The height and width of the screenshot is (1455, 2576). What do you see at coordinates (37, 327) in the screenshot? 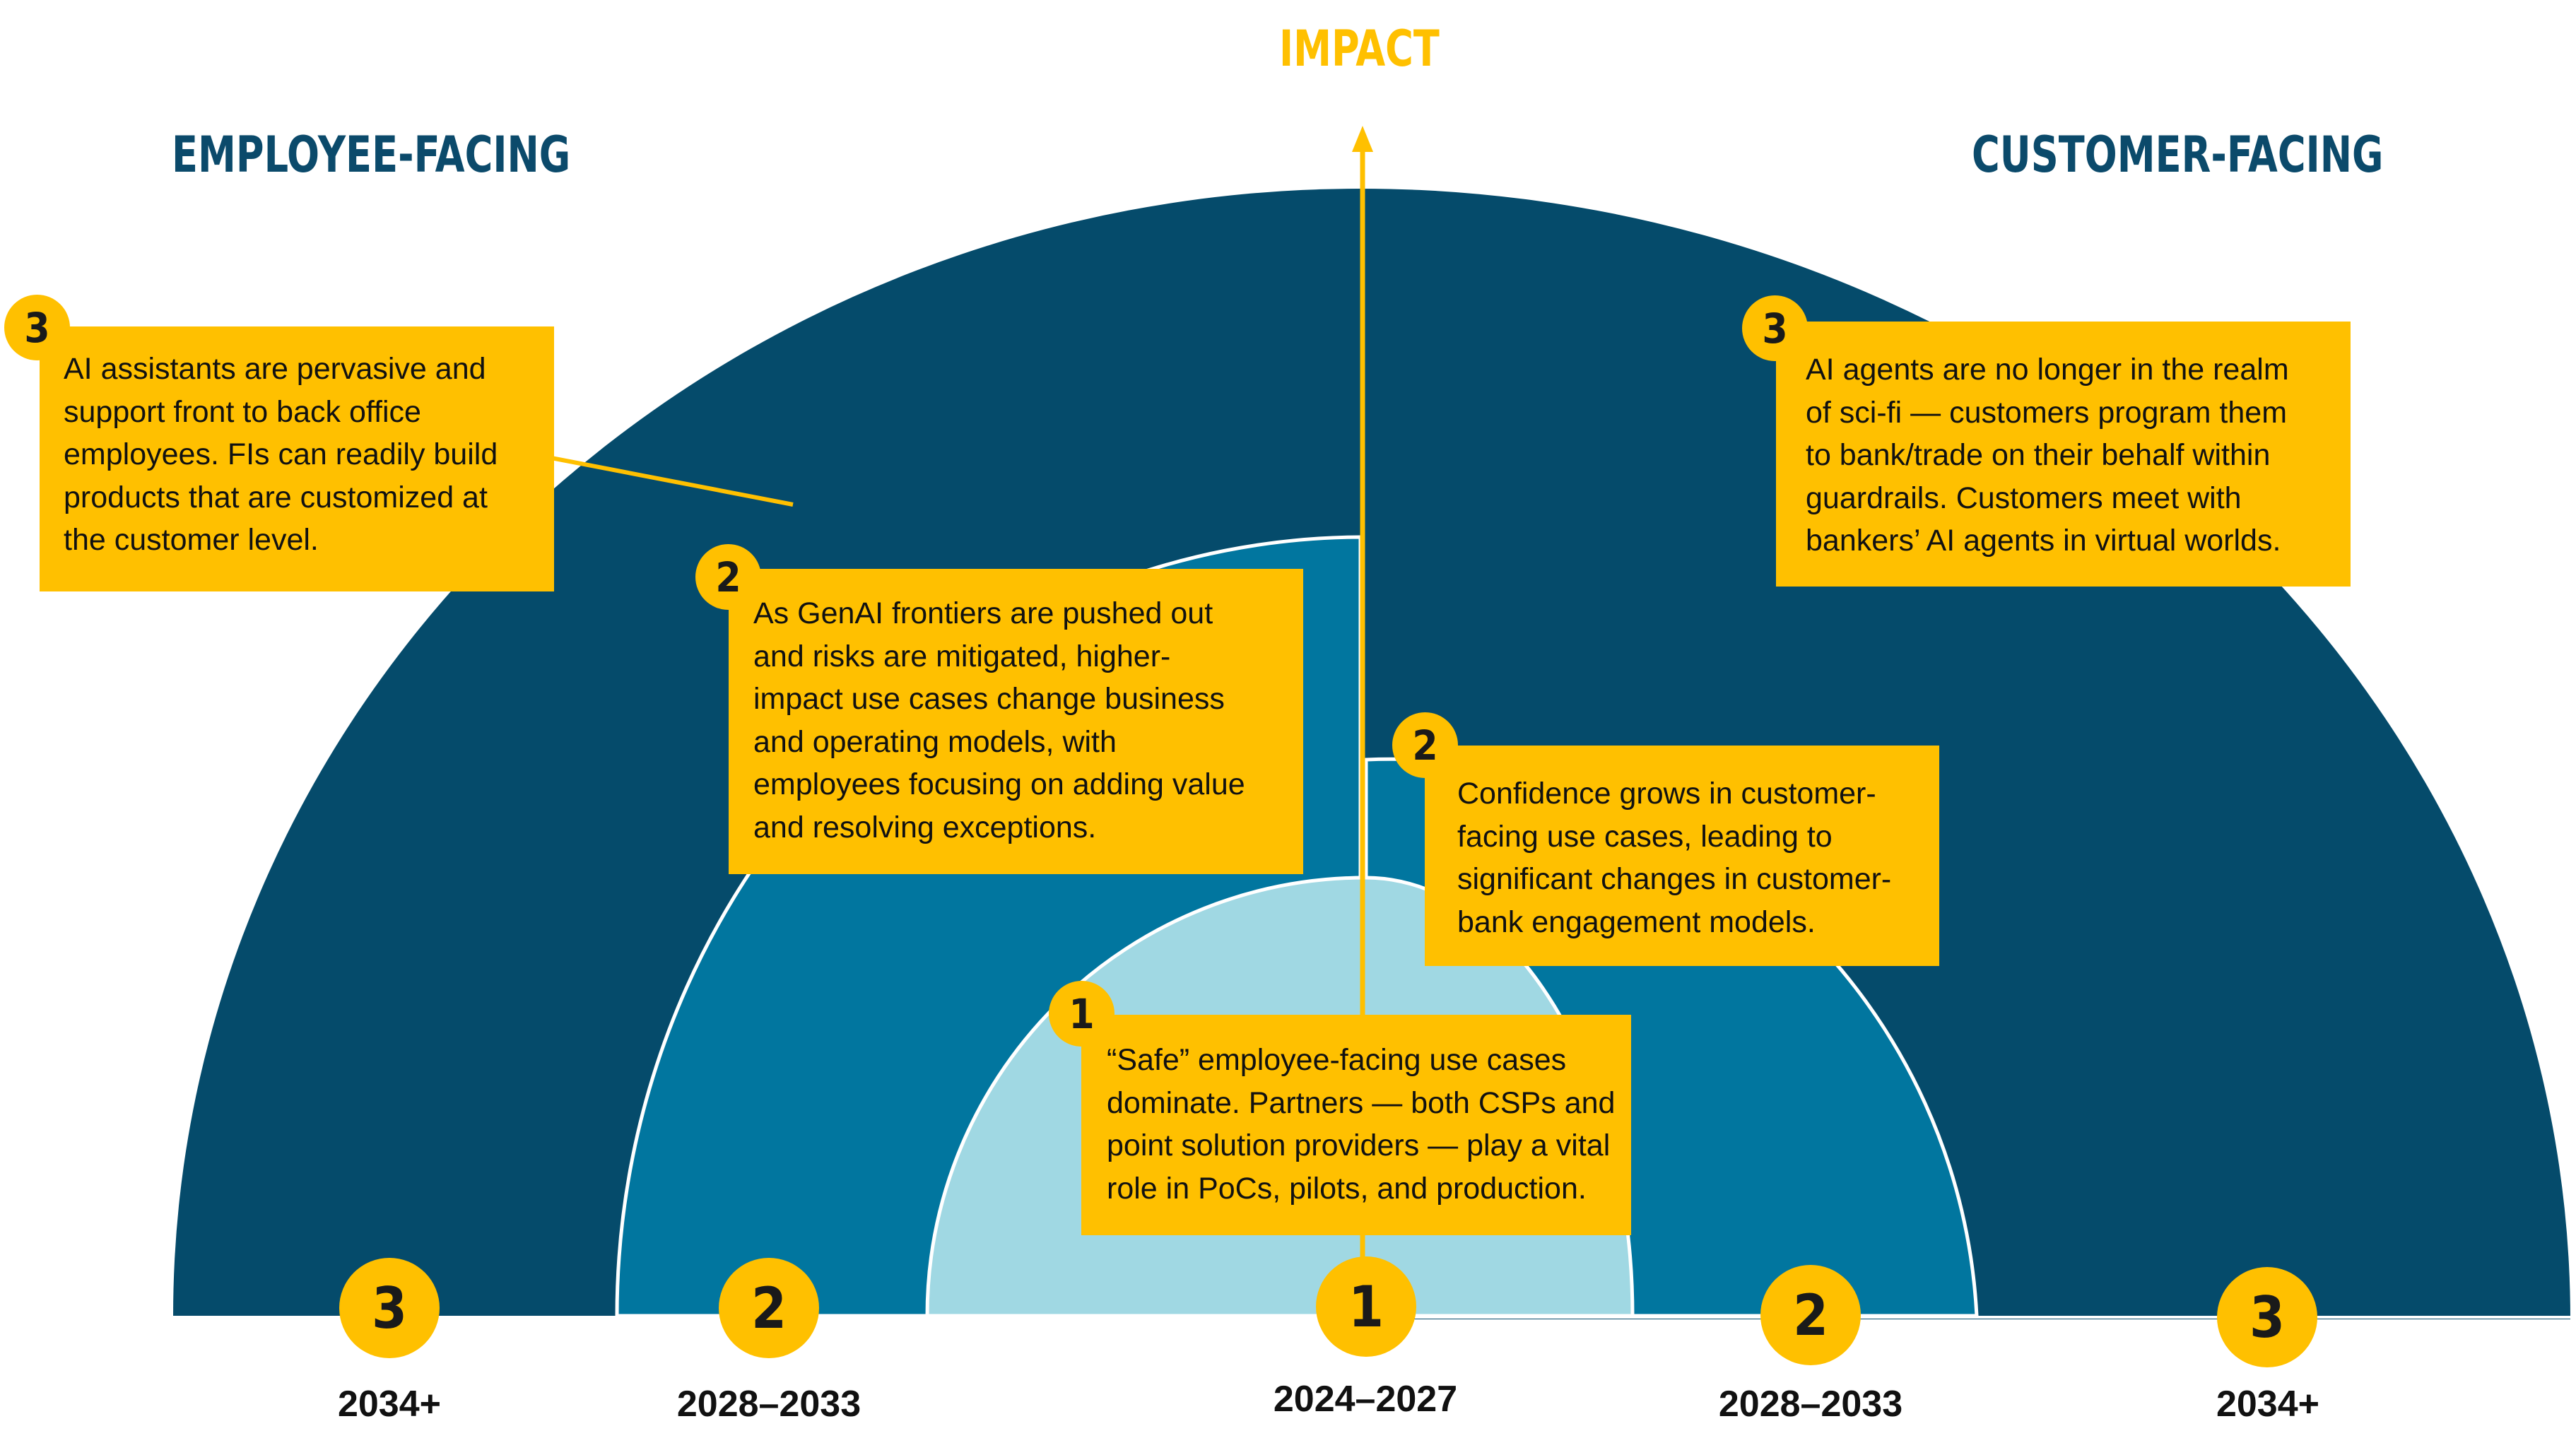
I see `employee-phase-3-badge: 3` at bounding box center [37, 327].